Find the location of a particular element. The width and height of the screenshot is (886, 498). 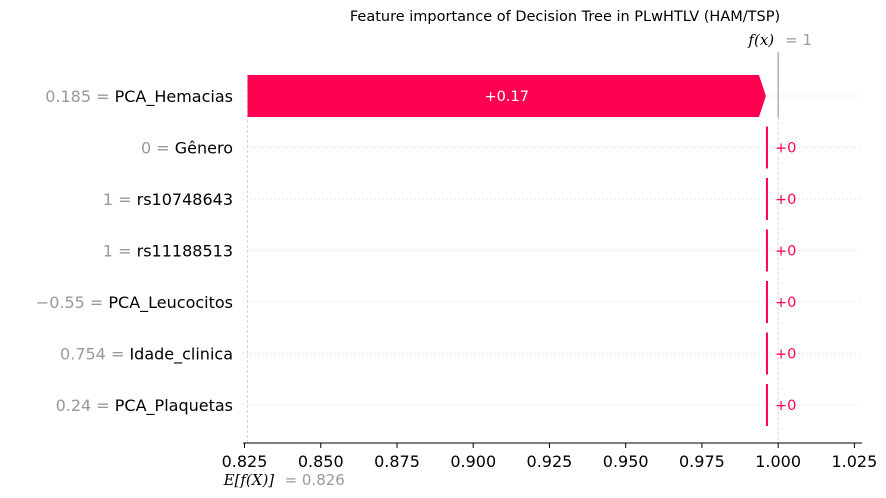

feature-label: 0.24 = PCA_Plaquetas is located at coordinates (144, 406).